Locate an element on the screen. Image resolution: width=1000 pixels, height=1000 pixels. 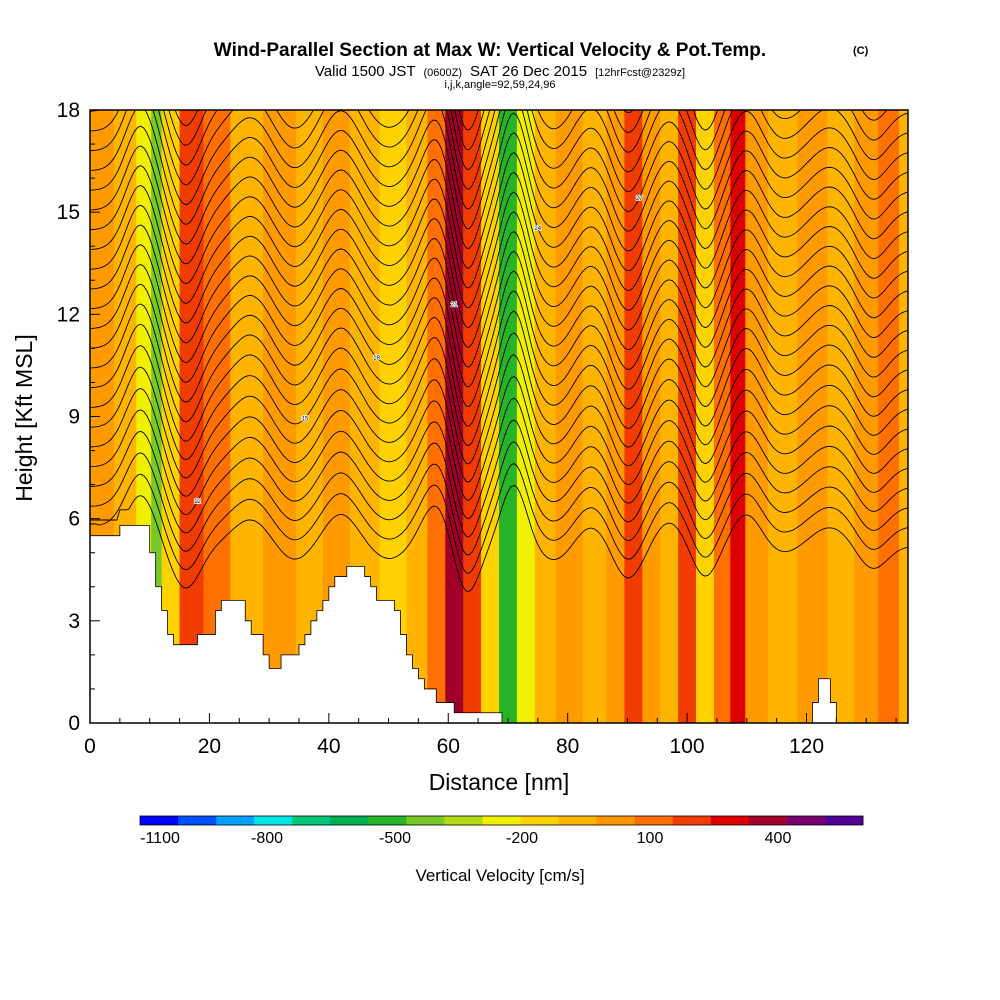
y-tick-label: 6 is located at coordinates (74, 519).